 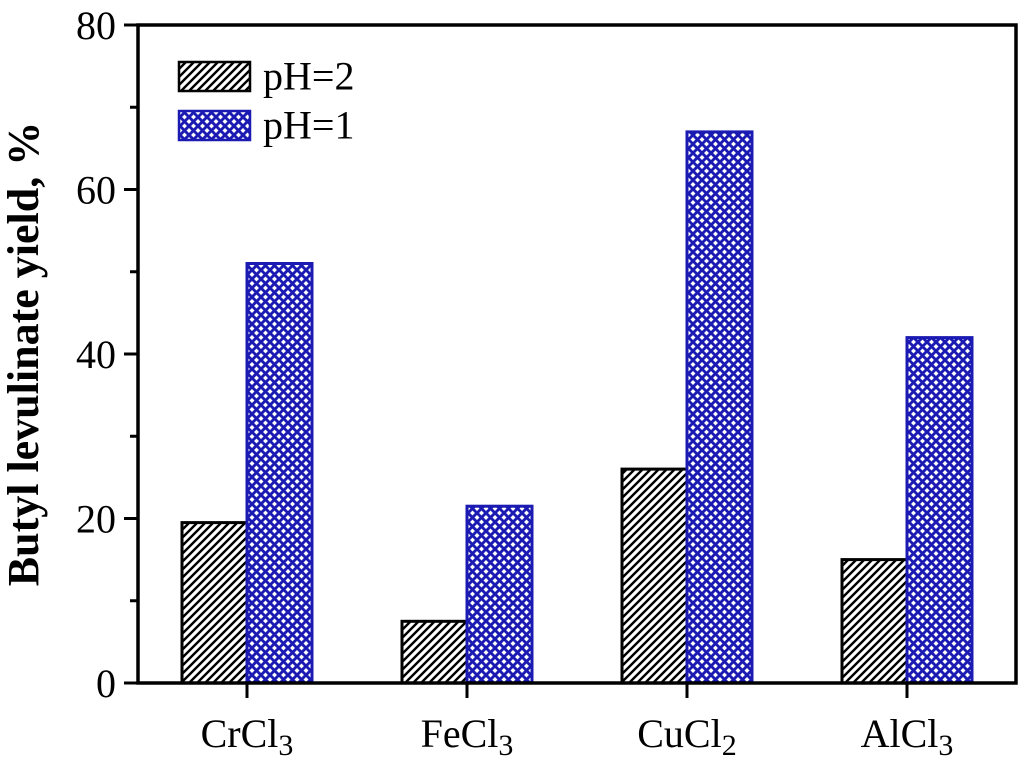 I want to click on legend-label-ph1: pH=1, so click(x=308, y=125).